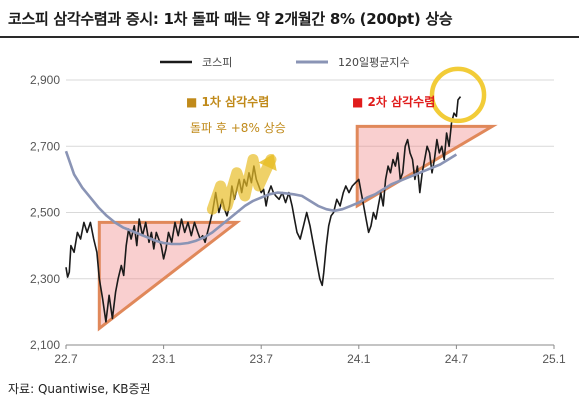 This screenshot has height=405, width=579. What do you see at coordinates (554, 359) in the screenshot?
I see `x-tick-label: 25.1` at bounding box center [554, 359].